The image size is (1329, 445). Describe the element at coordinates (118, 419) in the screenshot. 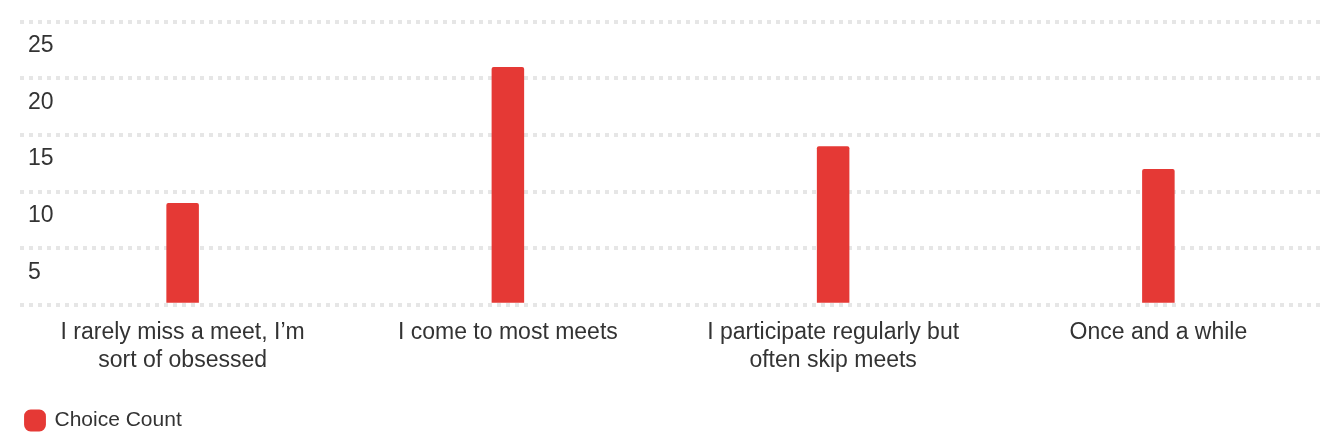

I see `legend-label: Choice Count` at that location.